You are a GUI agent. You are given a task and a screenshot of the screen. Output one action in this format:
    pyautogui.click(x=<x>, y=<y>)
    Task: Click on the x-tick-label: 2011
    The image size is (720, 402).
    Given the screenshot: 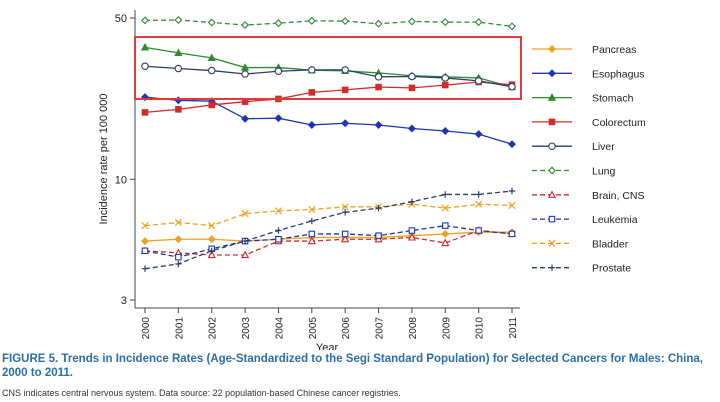 What is the action you would take?
    pyautogui.click(x=513, y=328)
    